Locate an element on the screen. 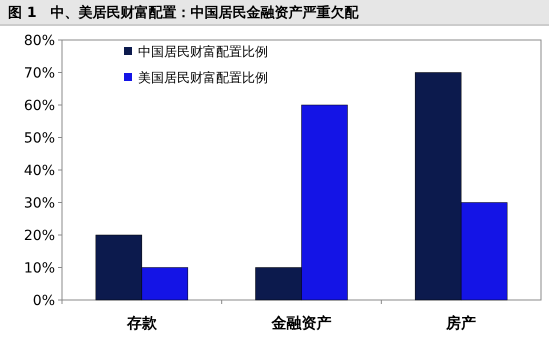 The image size is (549, 361). y-tick-label: 10% is located at coordinates (39, 268).